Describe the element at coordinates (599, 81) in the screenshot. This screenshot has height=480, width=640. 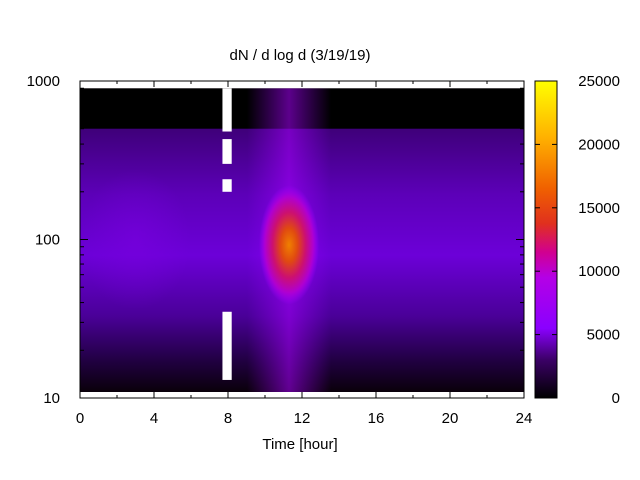
I see `colorbar-tick-label: 25000` at that location.